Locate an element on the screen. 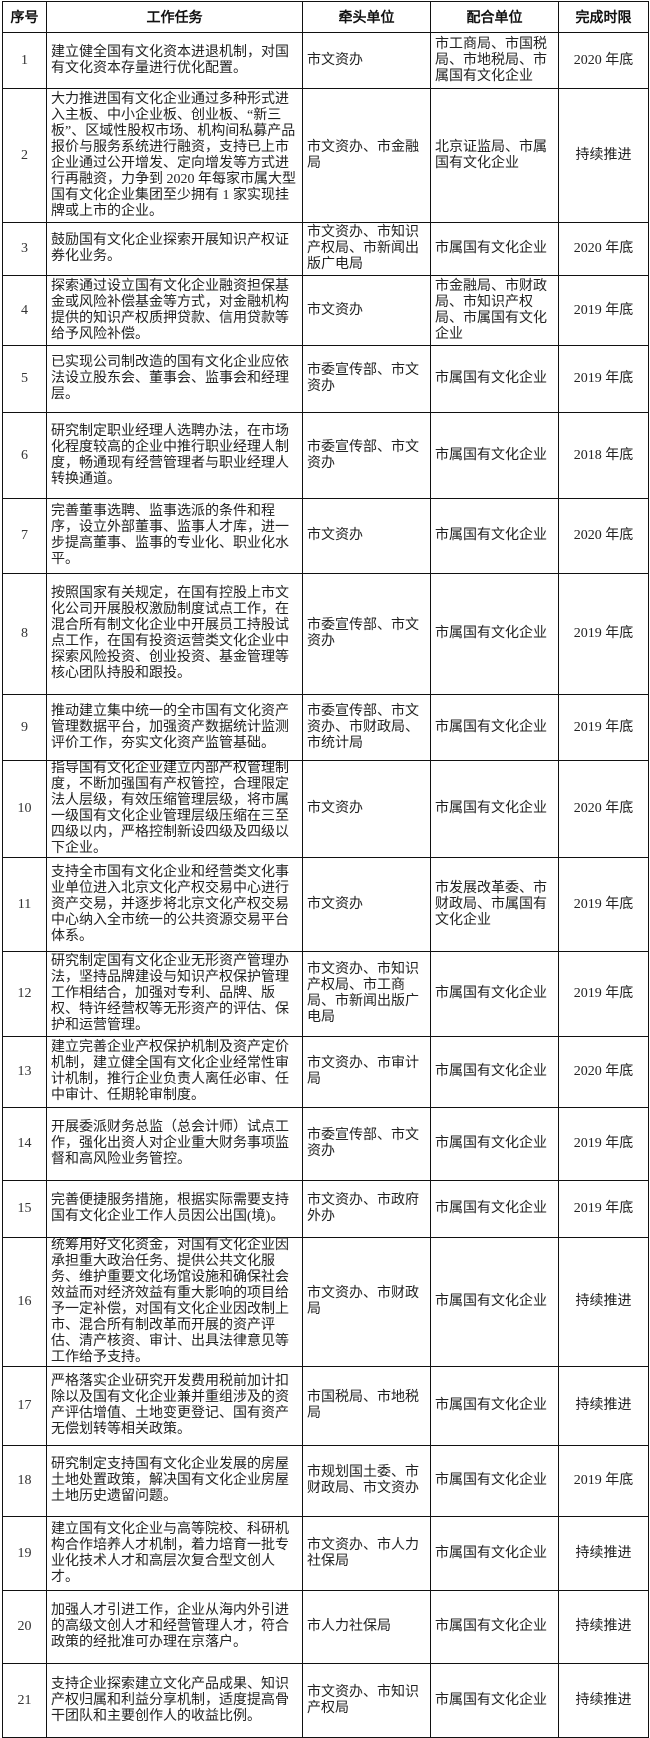 The height and width of the screenshot is (1738, 650). row-number: 3 is located at coordinates (24, 249).